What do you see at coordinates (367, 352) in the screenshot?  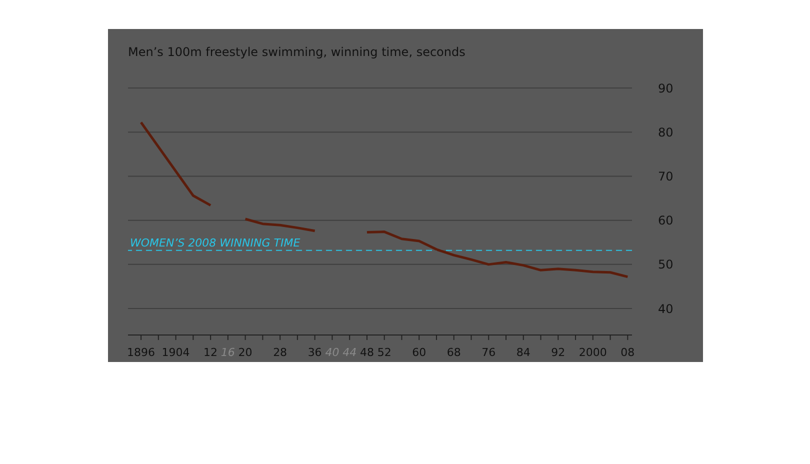 I see `x-tick-label: 48` at bounding box center [367, 352].